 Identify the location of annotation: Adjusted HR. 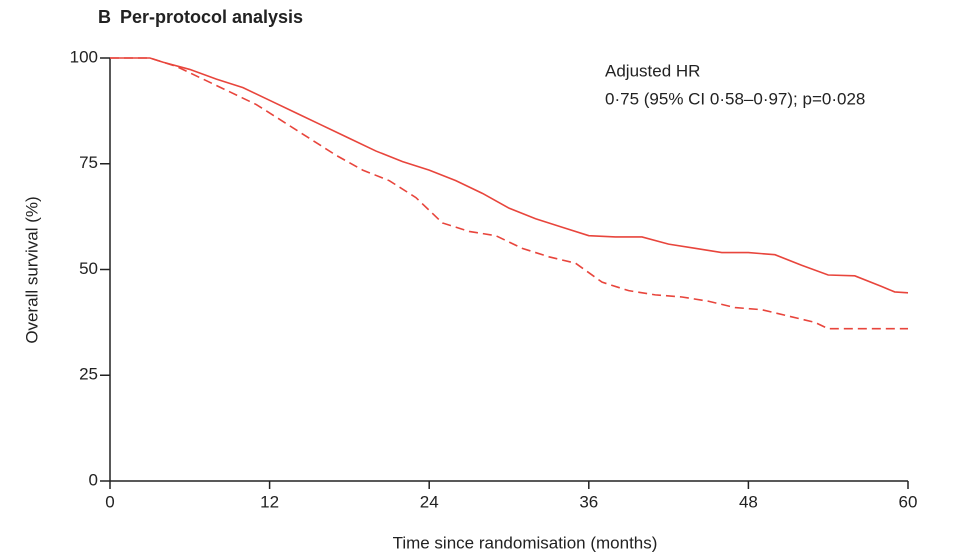
(652, 70).